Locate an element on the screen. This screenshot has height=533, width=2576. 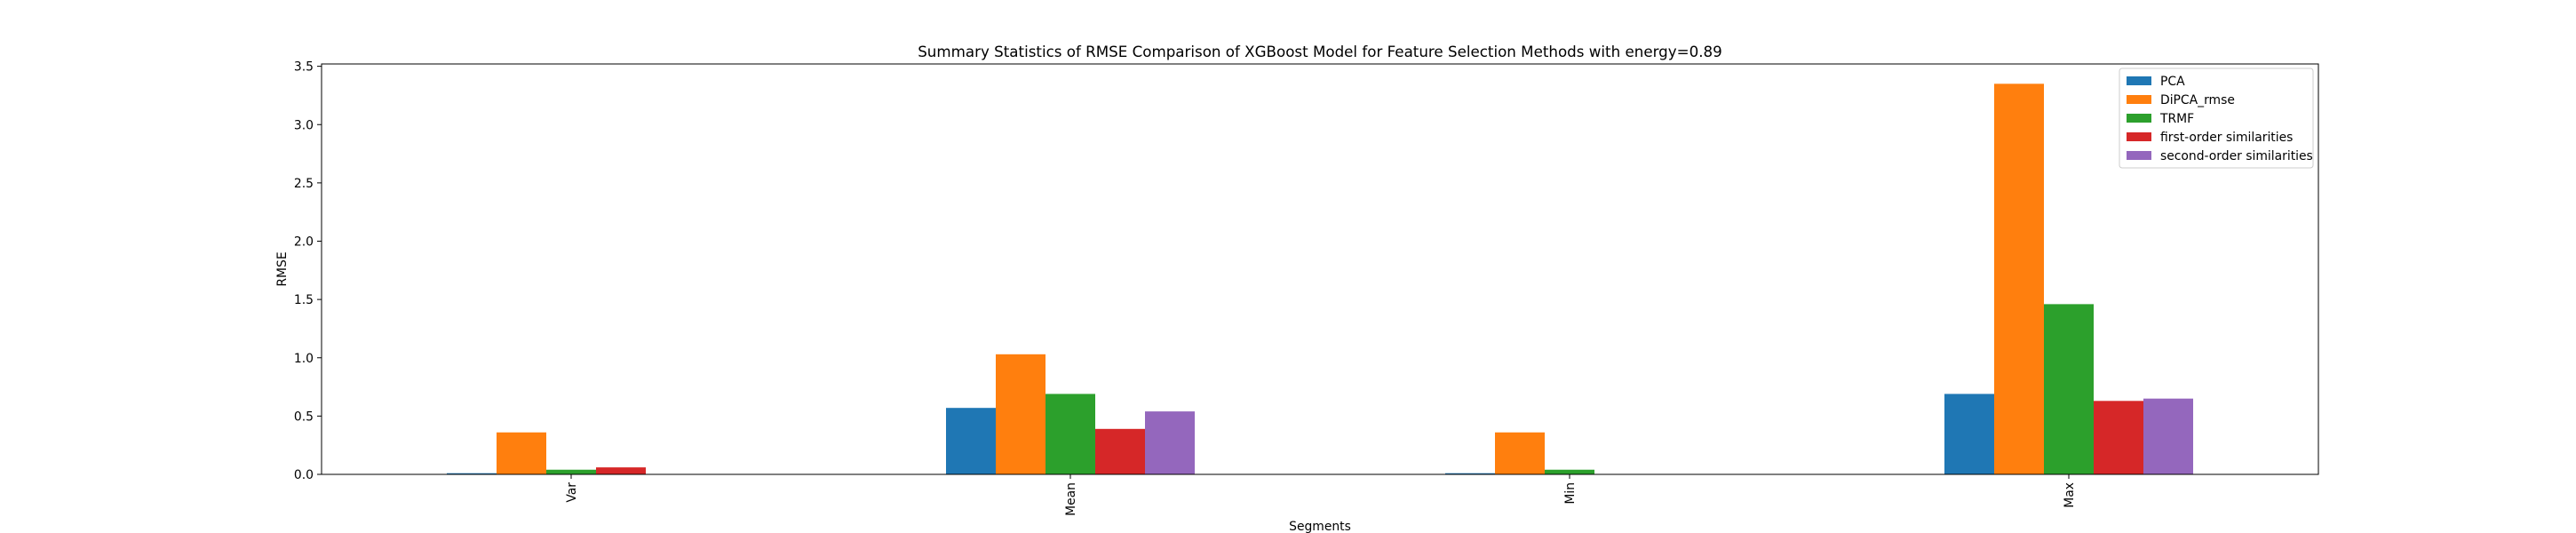
y-axis-label: RMSE is located at coordinates (282, 268).